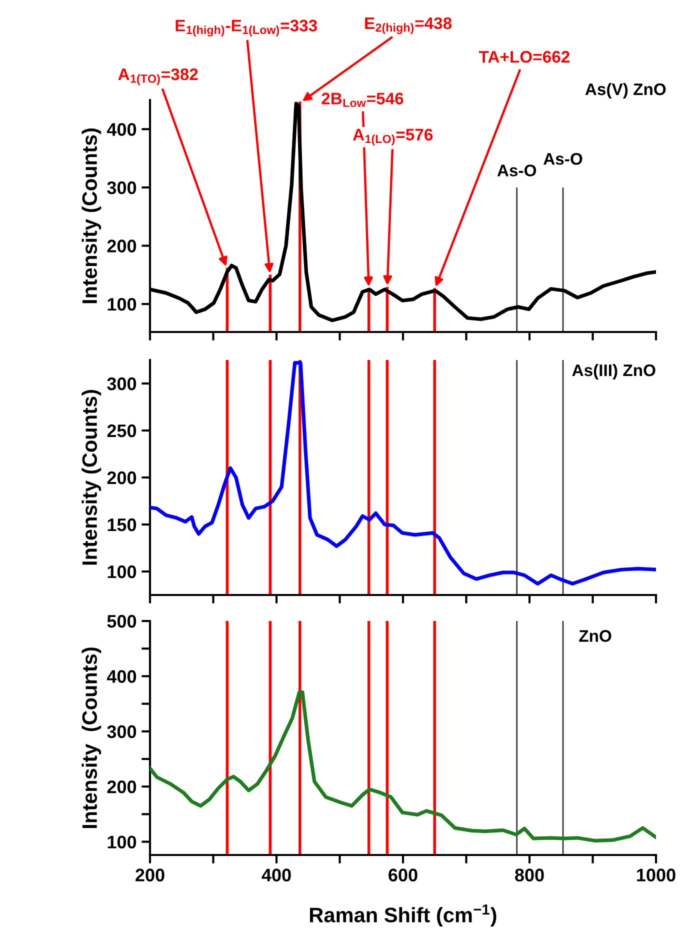 This screenshot has width=687, height=949. What do you see at coordinates (408, 25) in the screenshot?
I see `annotation: E$_{2(high)}$=438` at bounding box center [408, 25].